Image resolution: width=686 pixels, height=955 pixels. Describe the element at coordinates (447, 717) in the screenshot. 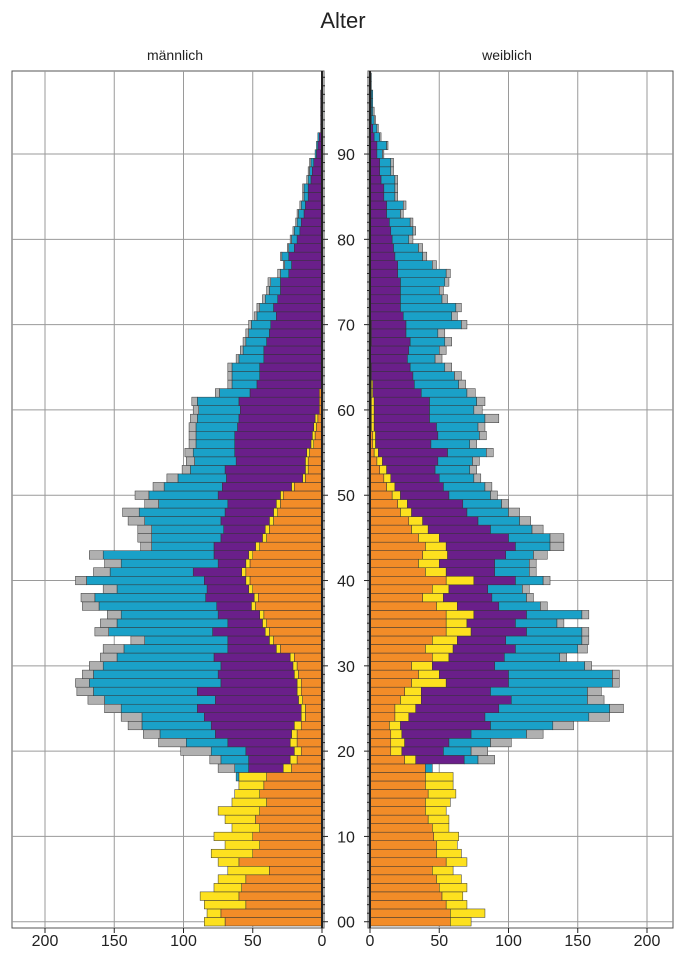

I see `bar-female-age-24-purple` at that location.